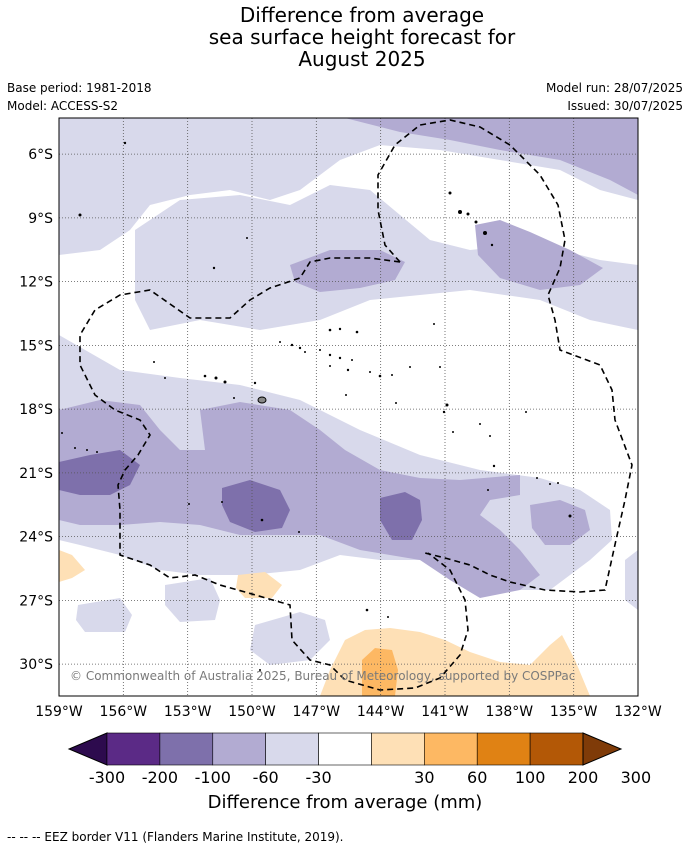 The height and width of the screenshot is (850, 690). Describe the element at coordinates (36, 410) in the screenshot. I see `lat-tick-label: 18°S` at that location.